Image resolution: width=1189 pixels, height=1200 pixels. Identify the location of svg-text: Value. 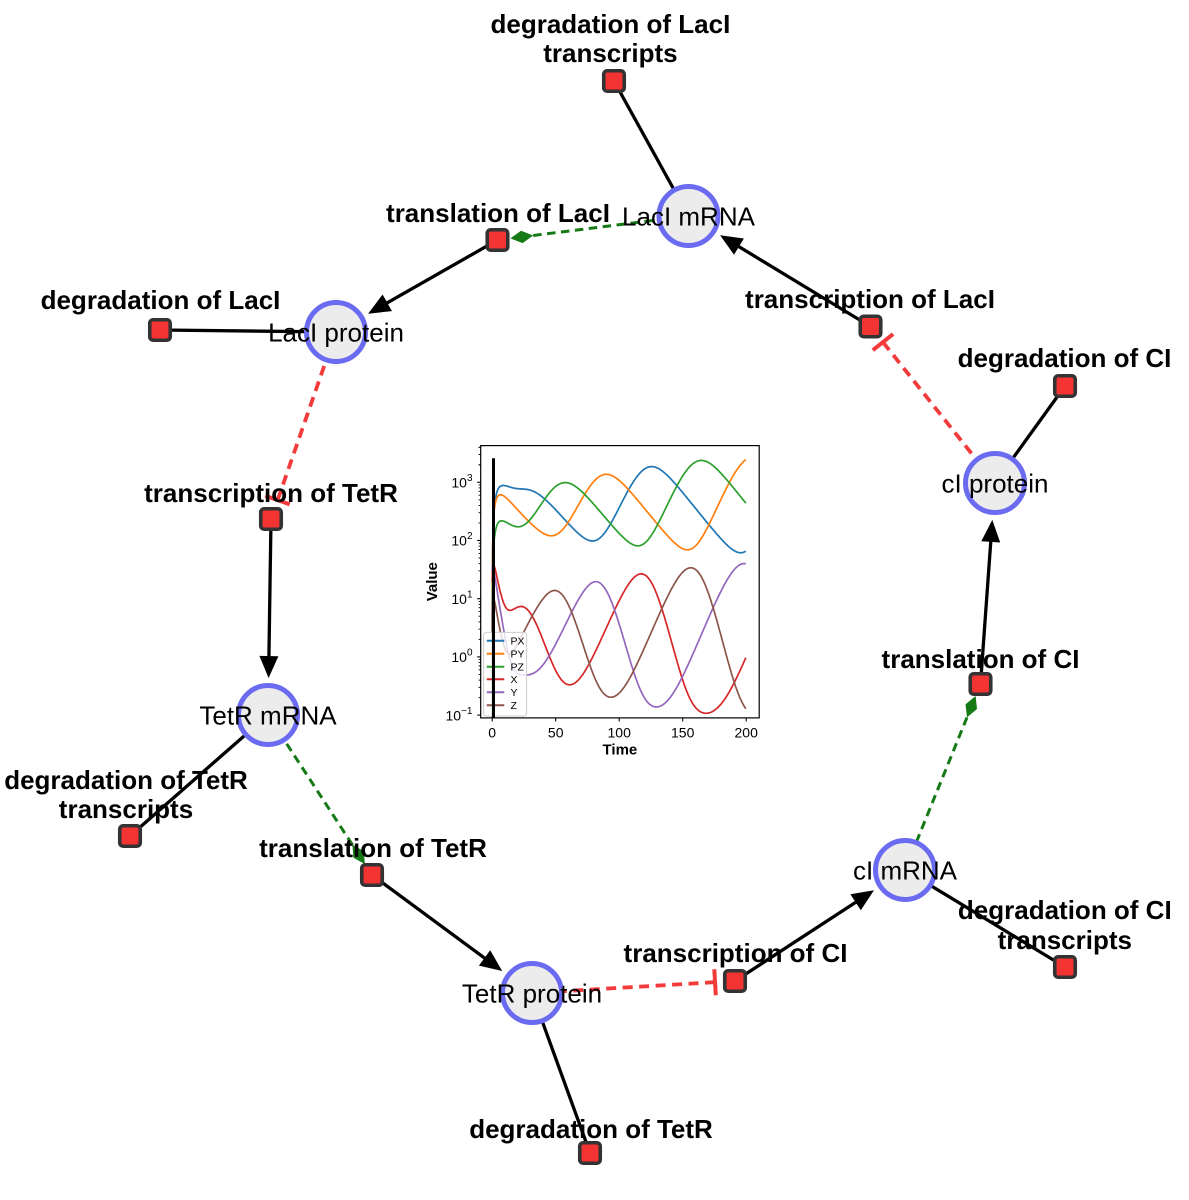
(432, 581).